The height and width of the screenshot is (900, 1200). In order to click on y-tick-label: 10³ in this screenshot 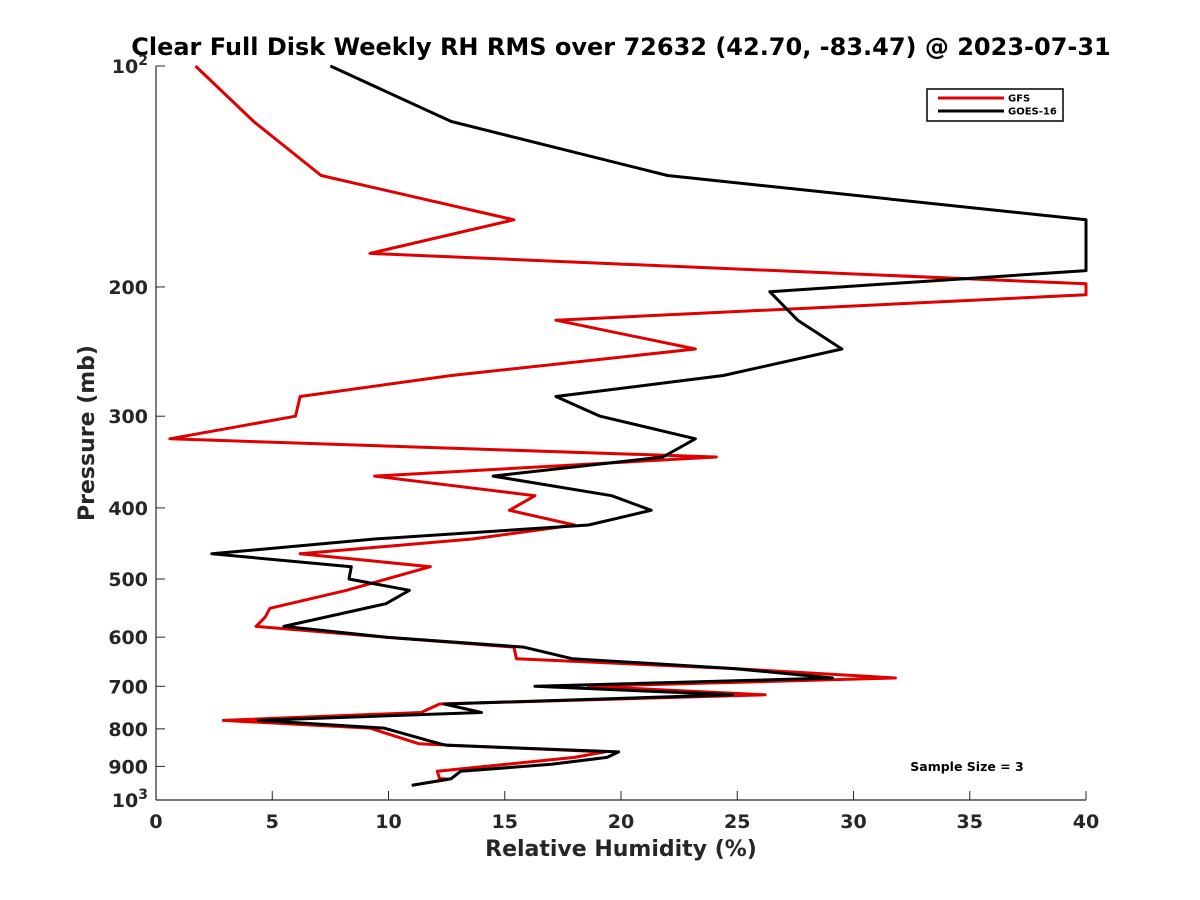, I will do `click(130, 799)`.